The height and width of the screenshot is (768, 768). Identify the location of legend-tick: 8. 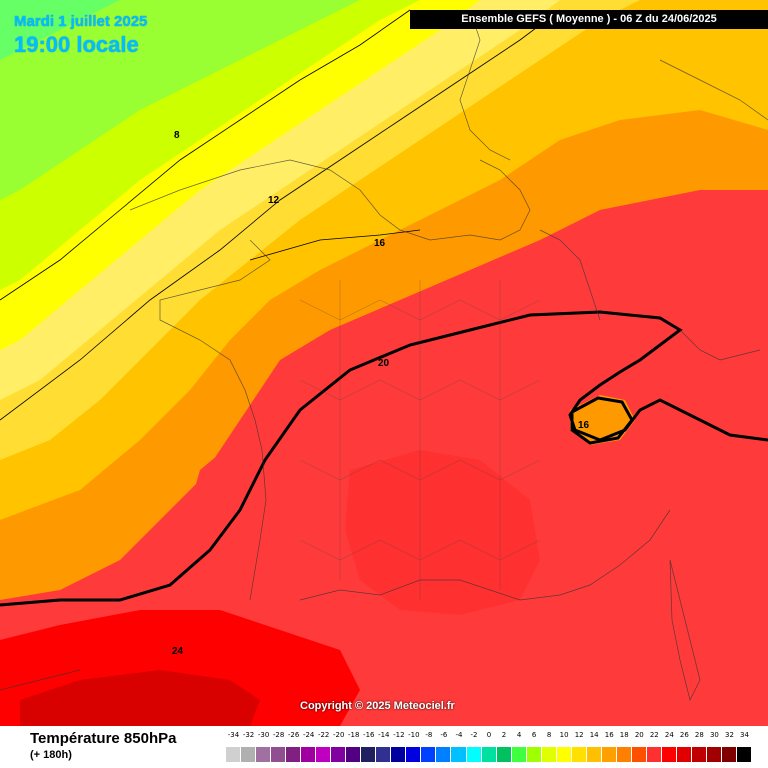
(549, 735).